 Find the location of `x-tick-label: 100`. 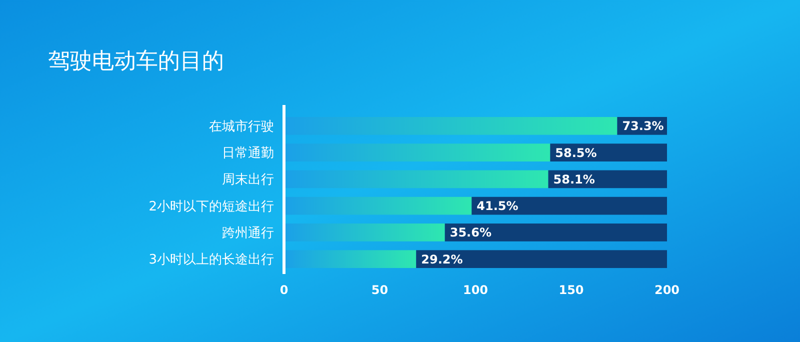

x-tick-label: 100 is located at coordinates (475, 290).